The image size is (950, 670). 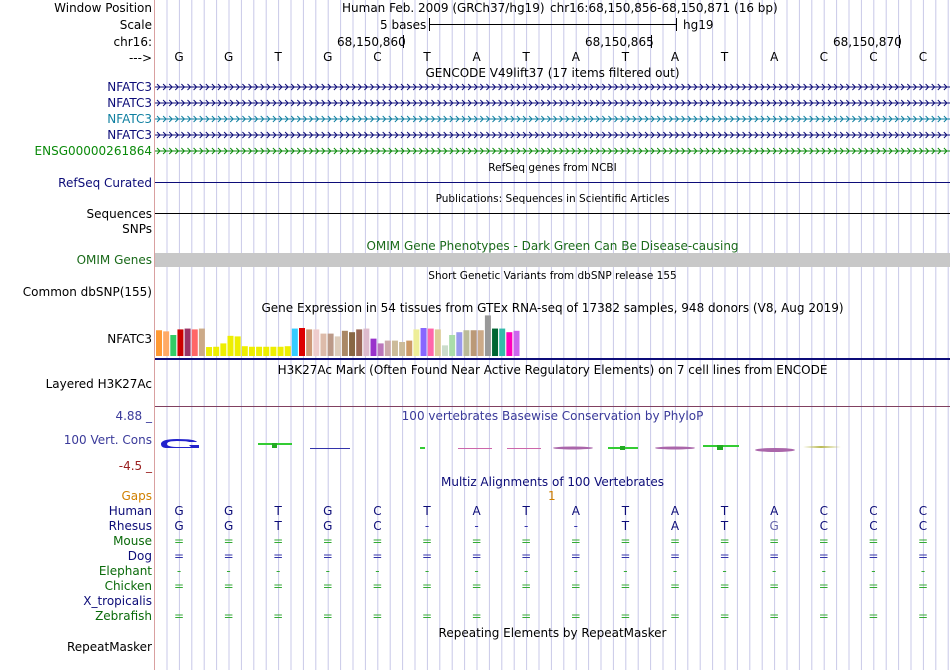 What do you see at coordinates (552, 496) in the screenshot?
I see `multiz-gap-count: 1` at bounding box center [552, 496].